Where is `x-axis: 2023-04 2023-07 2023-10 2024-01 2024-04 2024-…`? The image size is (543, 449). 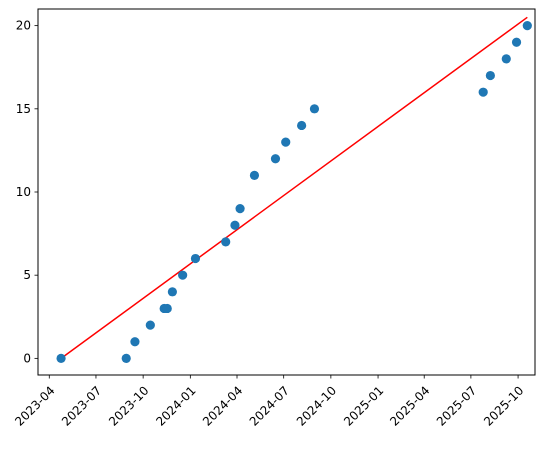 x-axis: 2023-04 2023-07 2023-10 2024-01 2024-04 2024-… is located at coordinates (269, 402).